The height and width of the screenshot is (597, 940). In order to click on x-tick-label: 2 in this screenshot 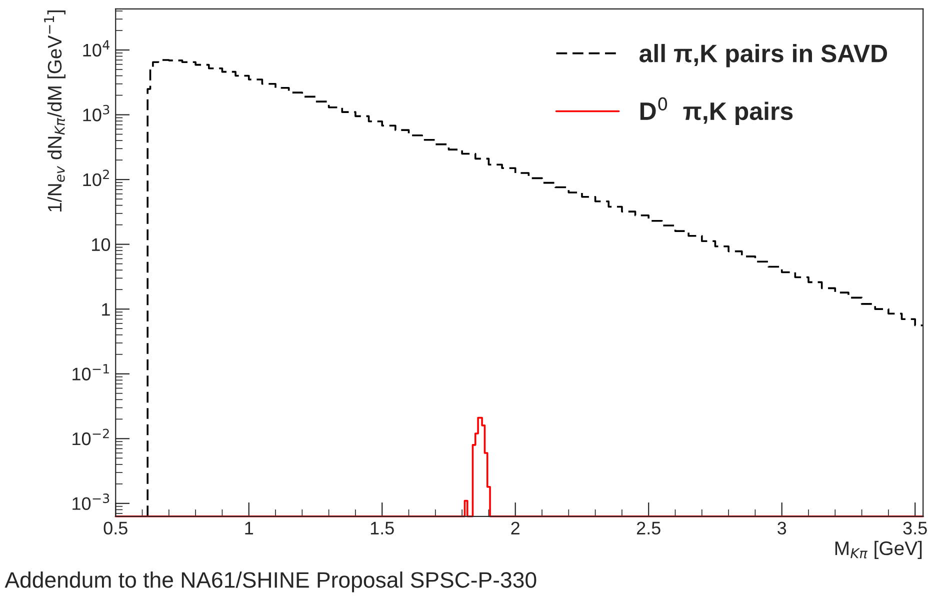, I will do `click(515, 528)`.